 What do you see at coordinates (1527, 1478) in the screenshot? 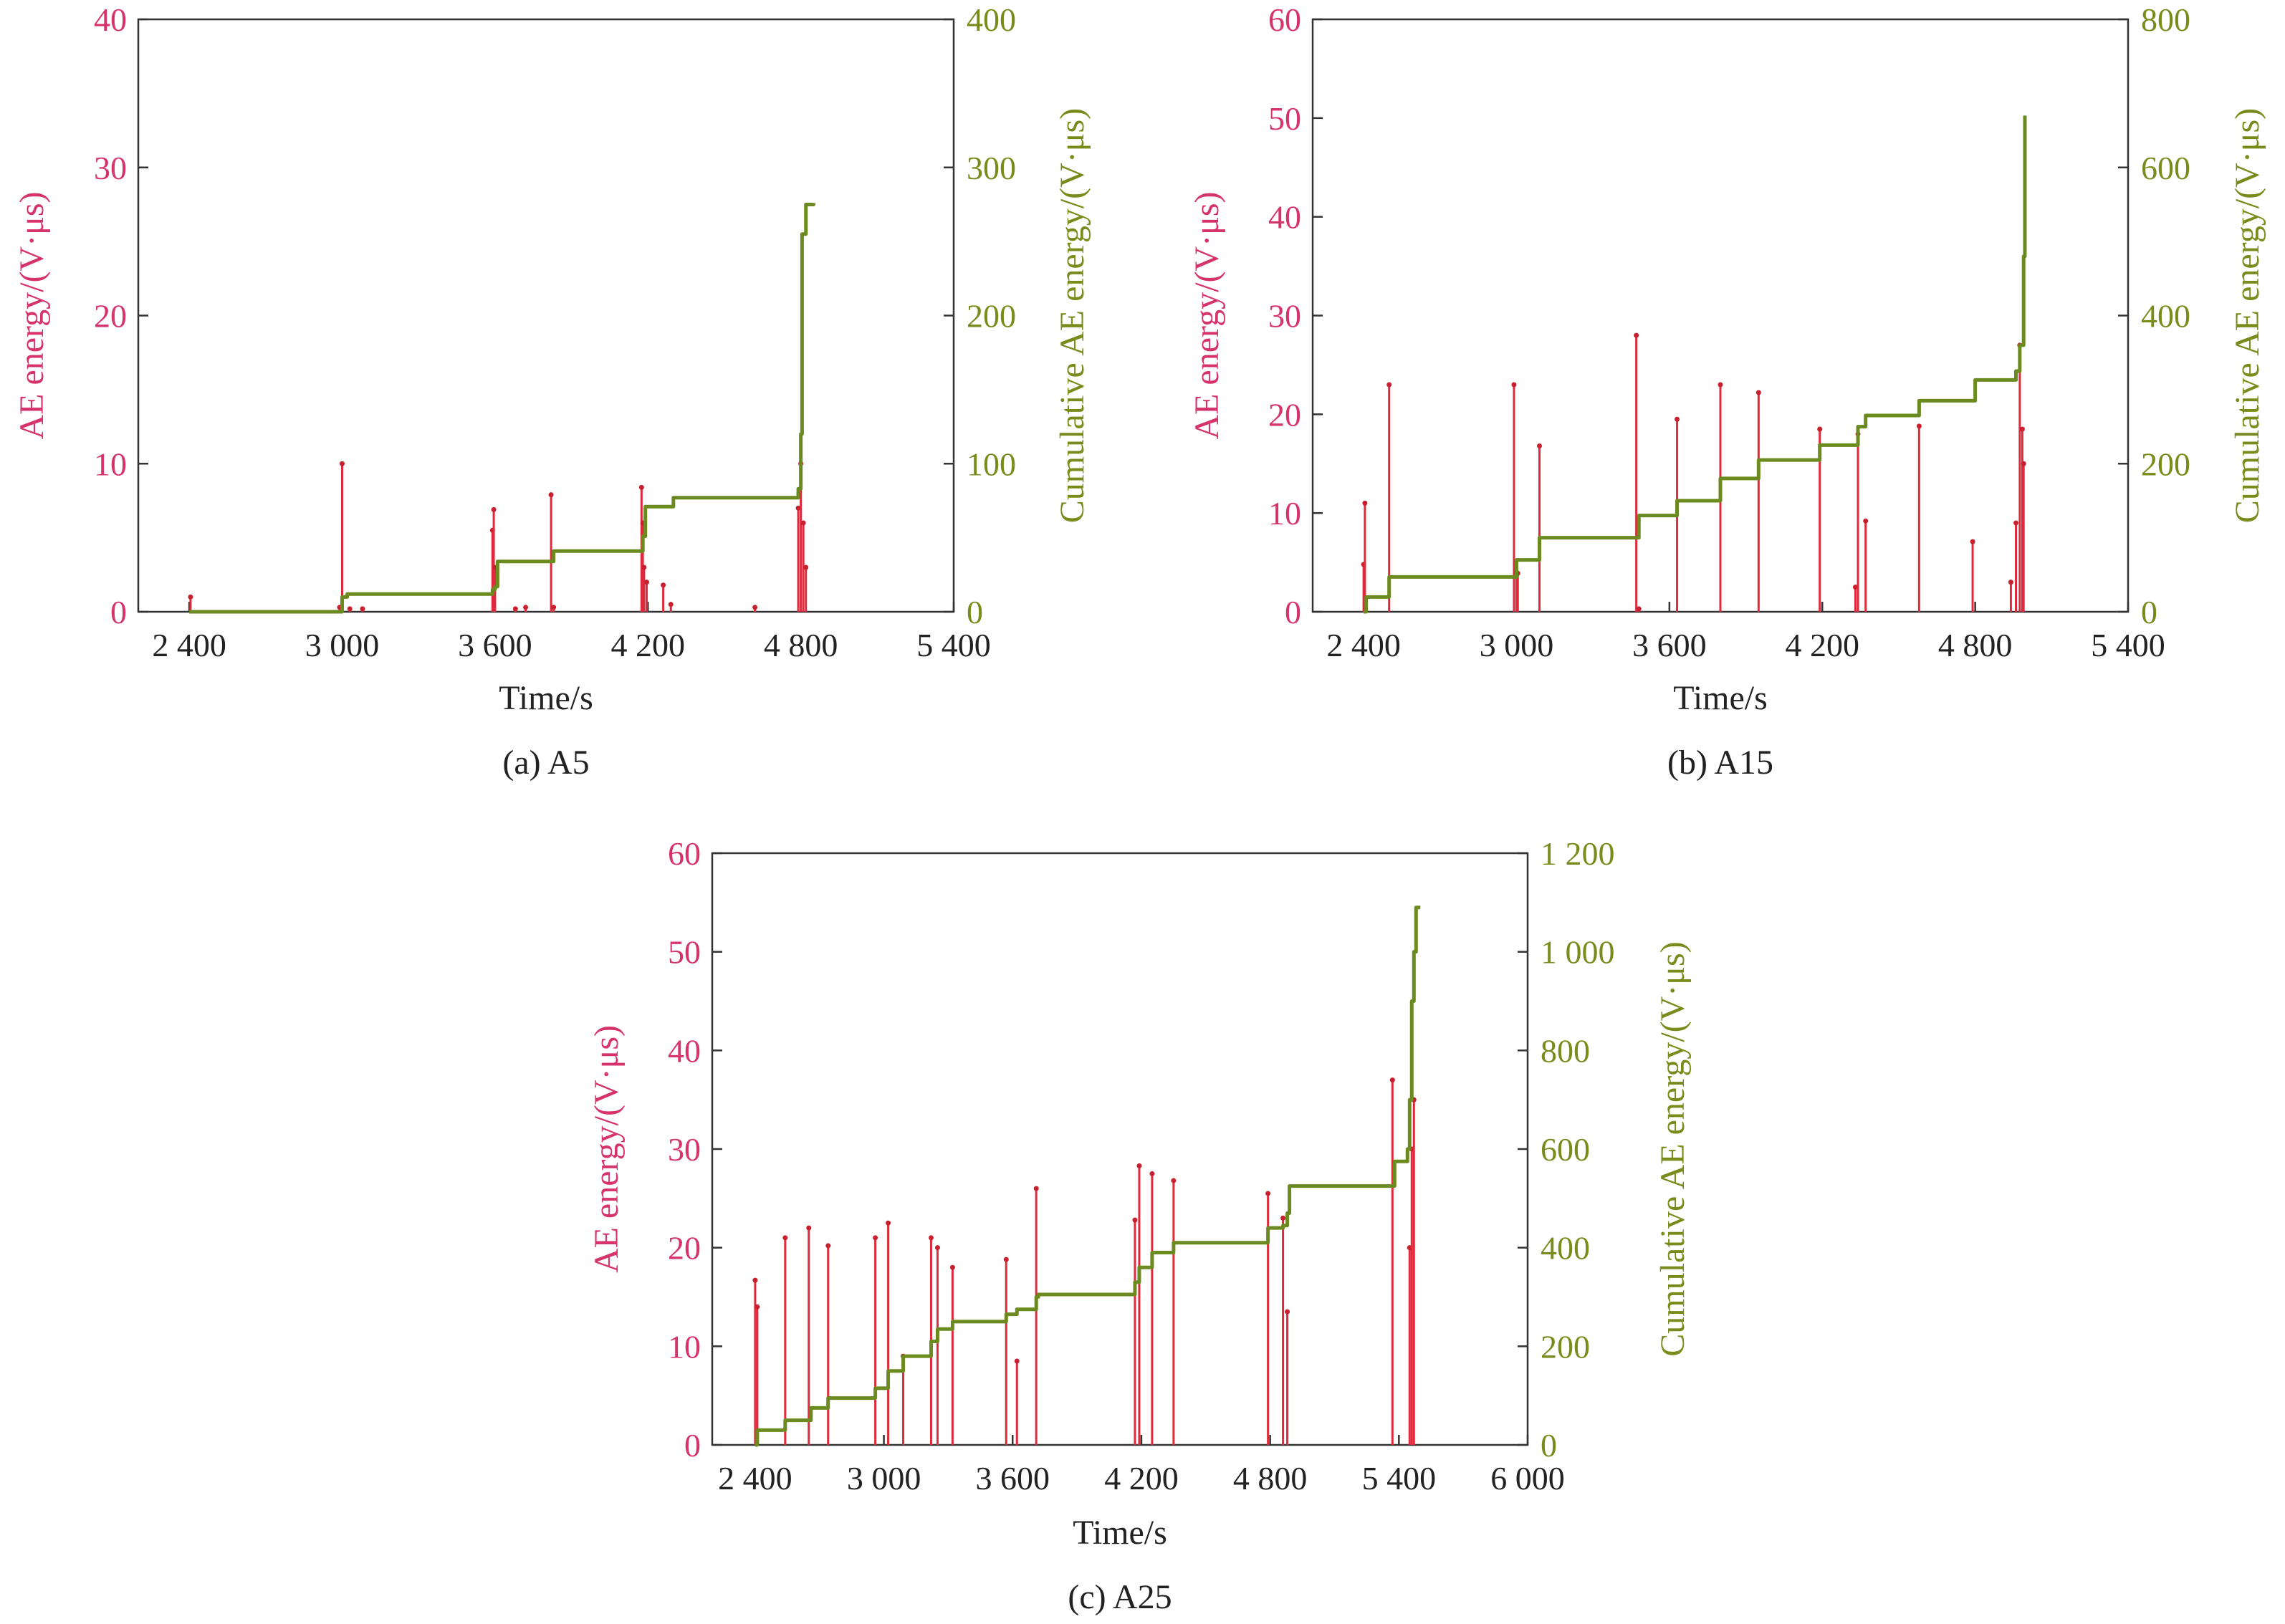
I see `x-tick-label: 6 000` at bounding box center [1527, 1478].